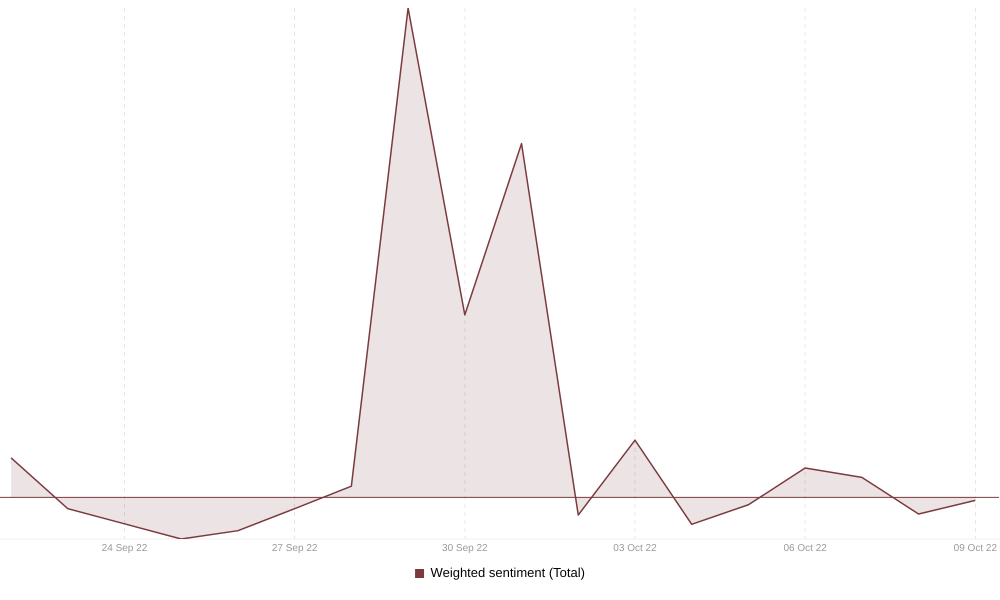  Describe the element at coordinates (976, 548) in the screenshot. I see `x-tick-label: 09 Oct 22` at that location.